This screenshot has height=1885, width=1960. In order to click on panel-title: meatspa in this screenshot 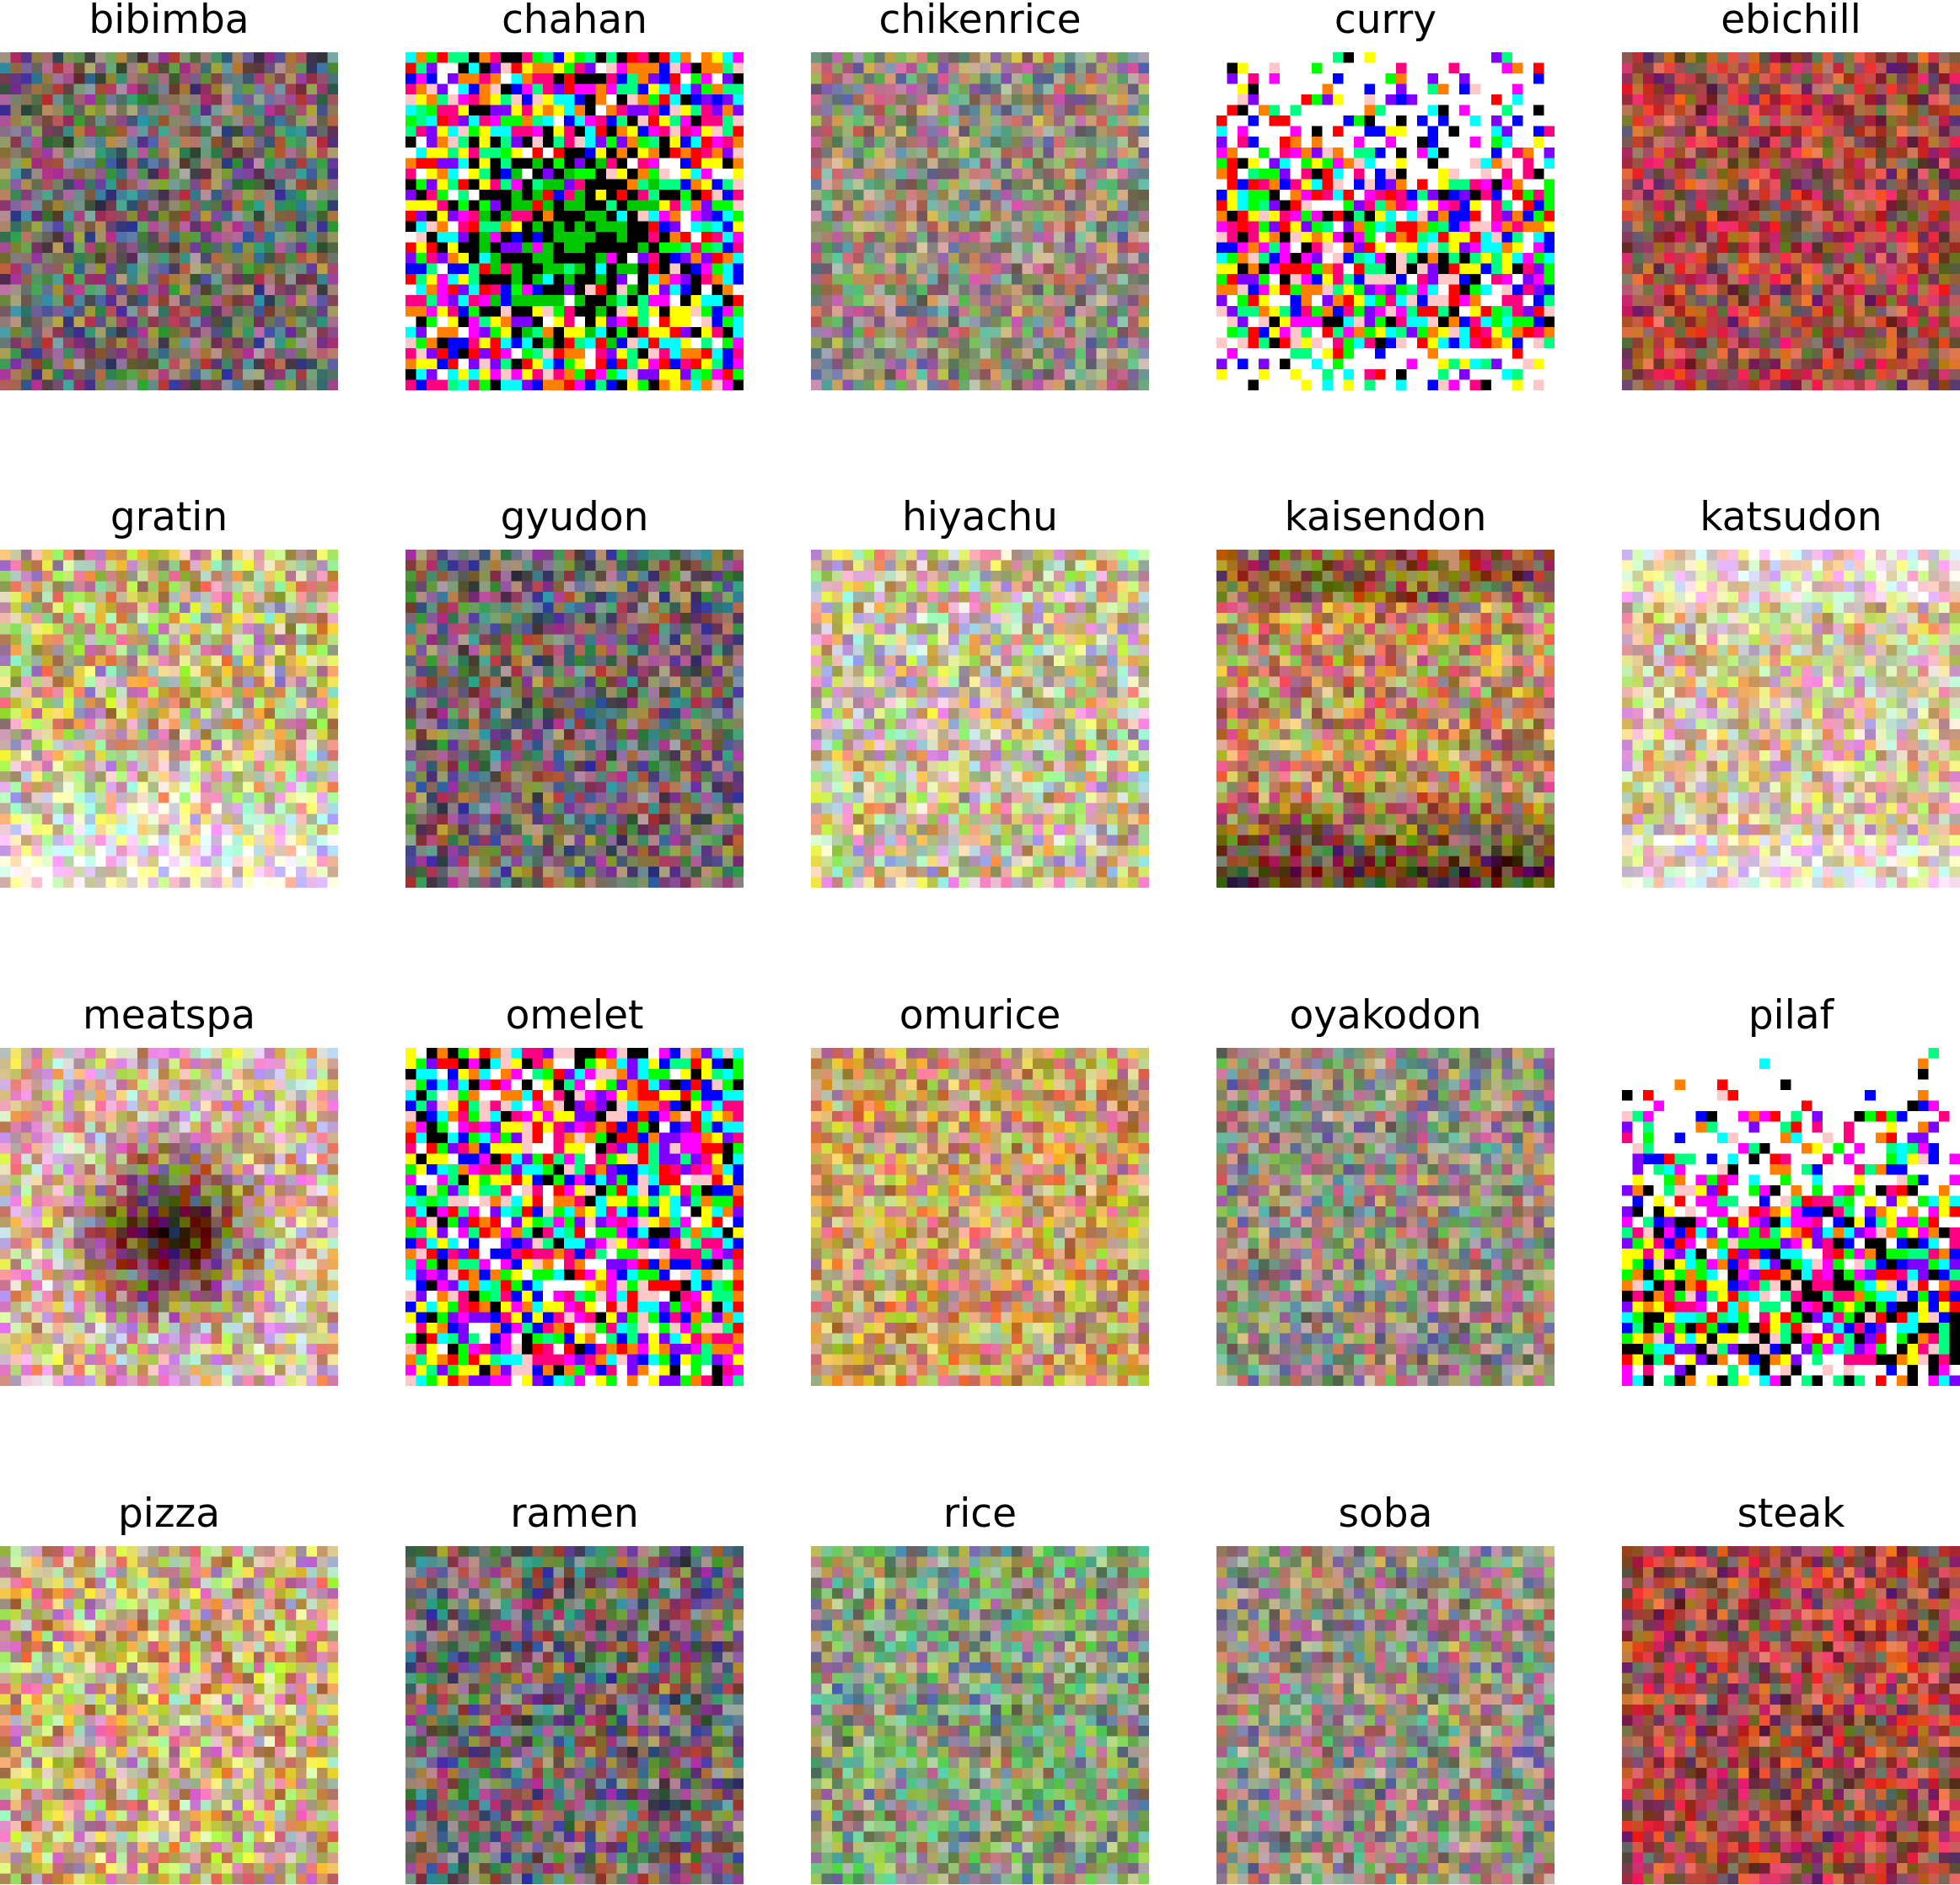, I will do `click(169, 1015)`.